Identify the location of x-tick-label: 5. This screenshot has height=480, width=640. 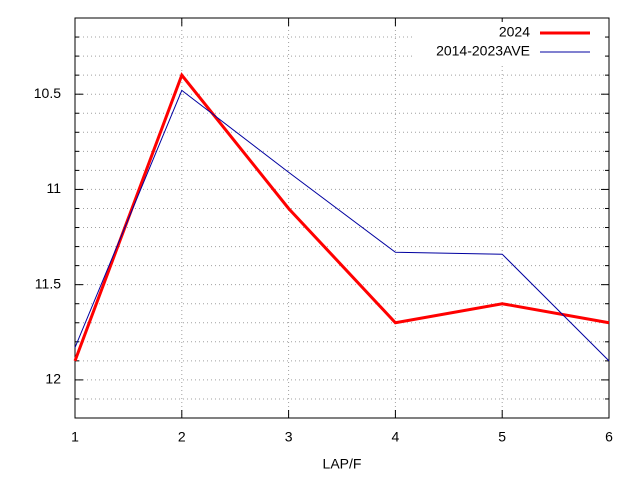
(502, 437).